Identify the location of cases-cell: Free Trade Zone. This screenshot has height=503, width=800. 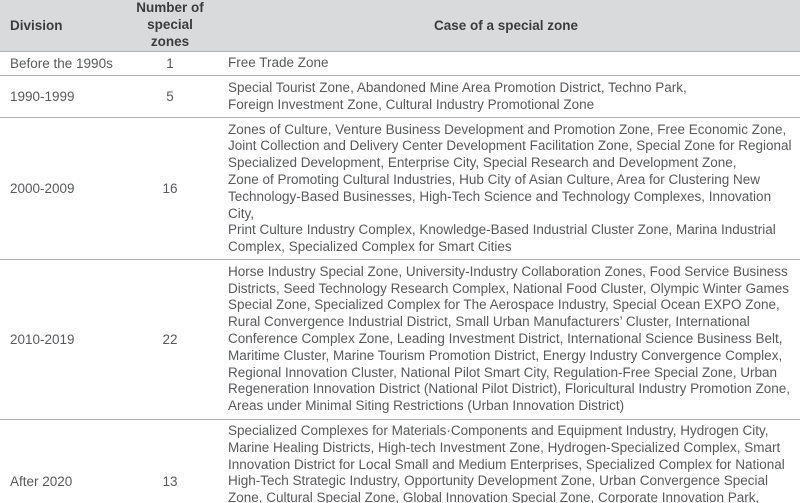
(506, 63).